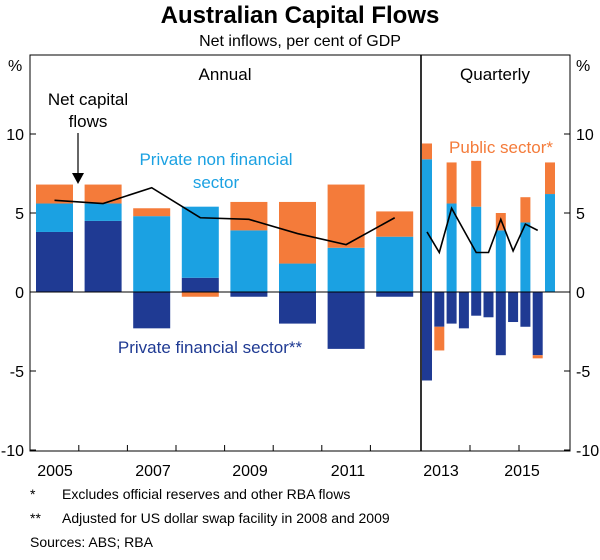 Image resolution: width=600 pixels, height=560 pixels. What do you see at coordinates (537, 357) in the screenshot?
I see `public-bar-2015-Q1` at bounding box center [537, 357].